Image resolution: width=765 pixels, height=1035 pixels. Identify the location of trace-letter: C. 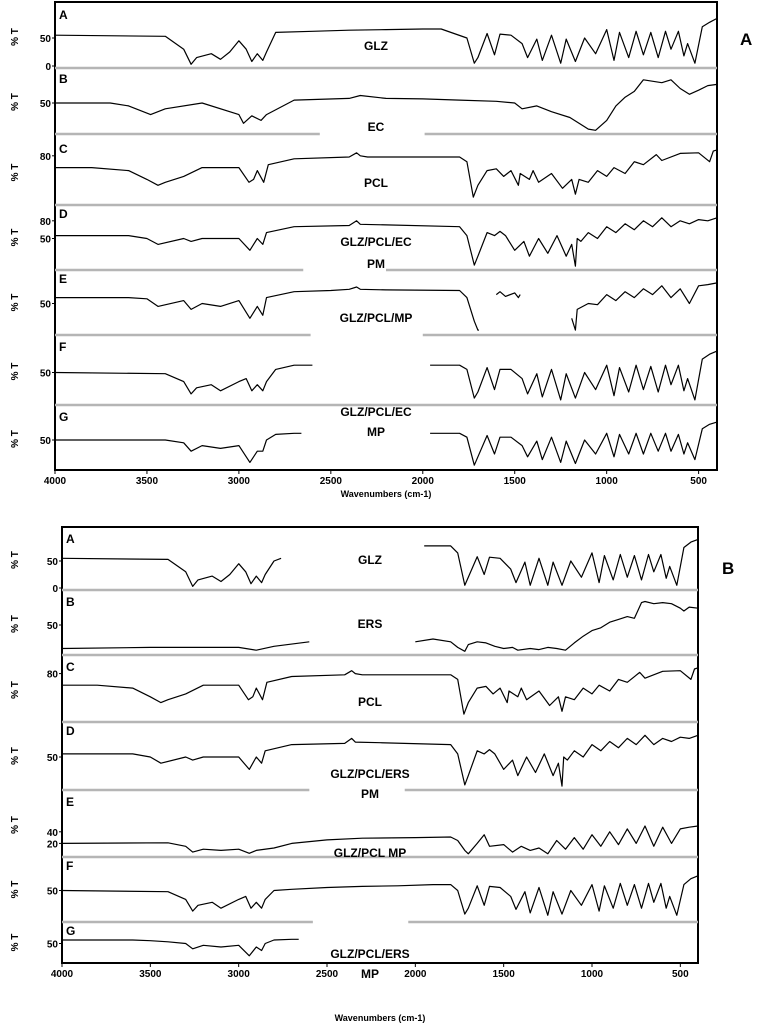
(63, 149).